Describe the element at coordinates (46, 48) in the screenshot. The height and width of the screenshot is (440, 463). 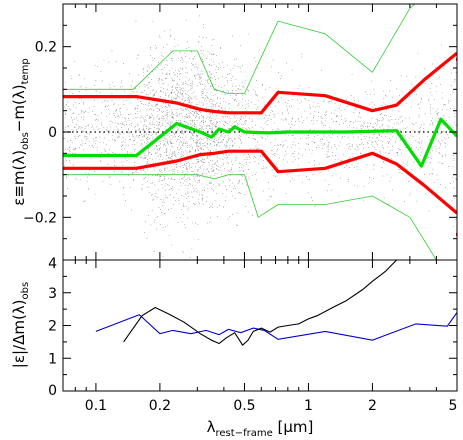
I see `top-y-tick-label: 0.2` at that location.